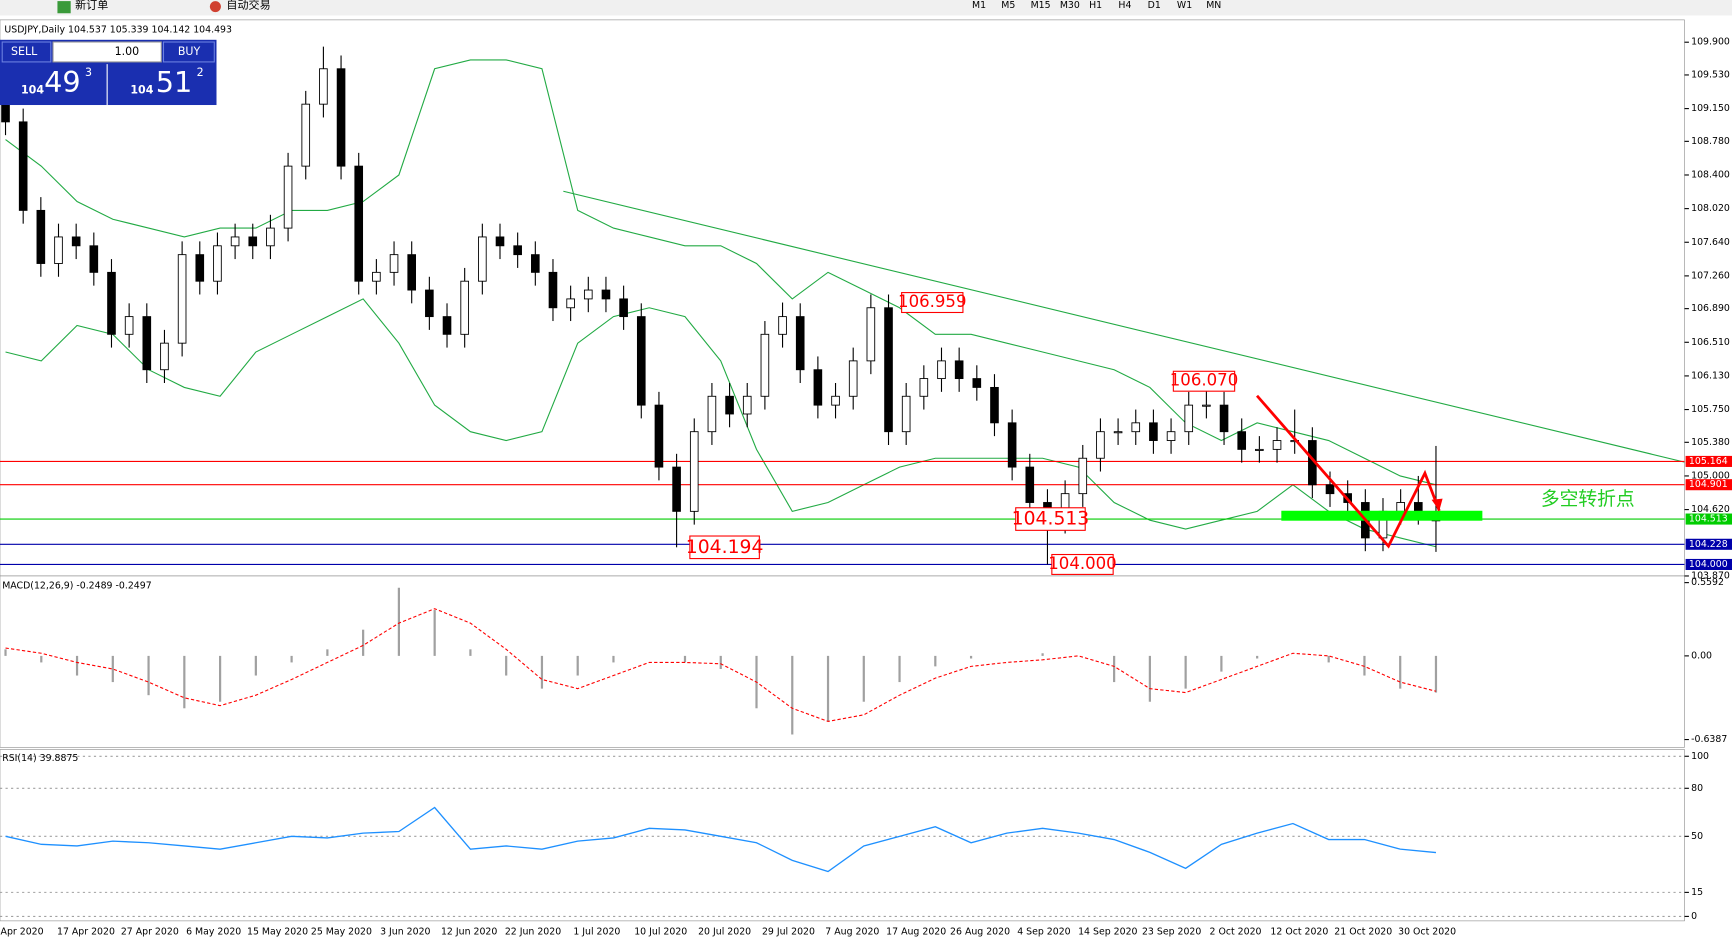  I want to click on timeframe: M15, so click(1041, 5).